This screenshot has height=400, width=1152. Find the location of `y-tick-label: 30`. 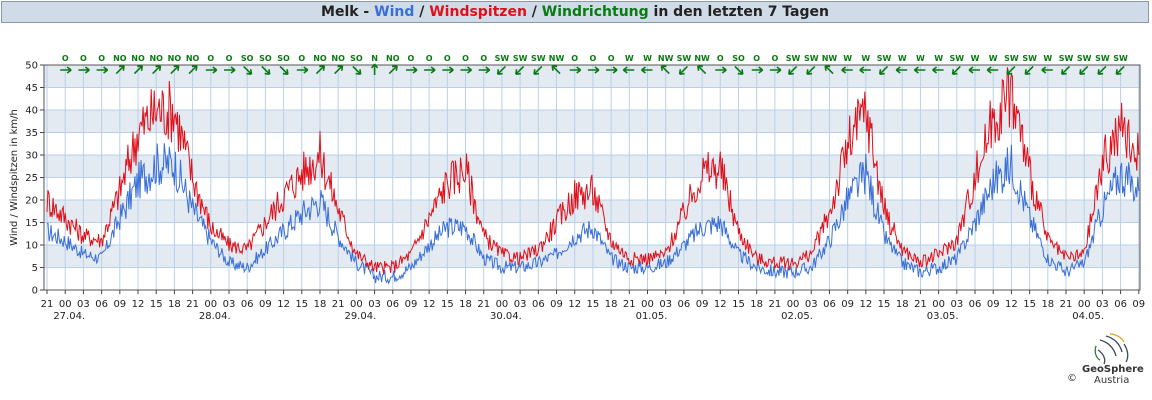

y-tick-label: 30 is located at coordinates (31, 156).